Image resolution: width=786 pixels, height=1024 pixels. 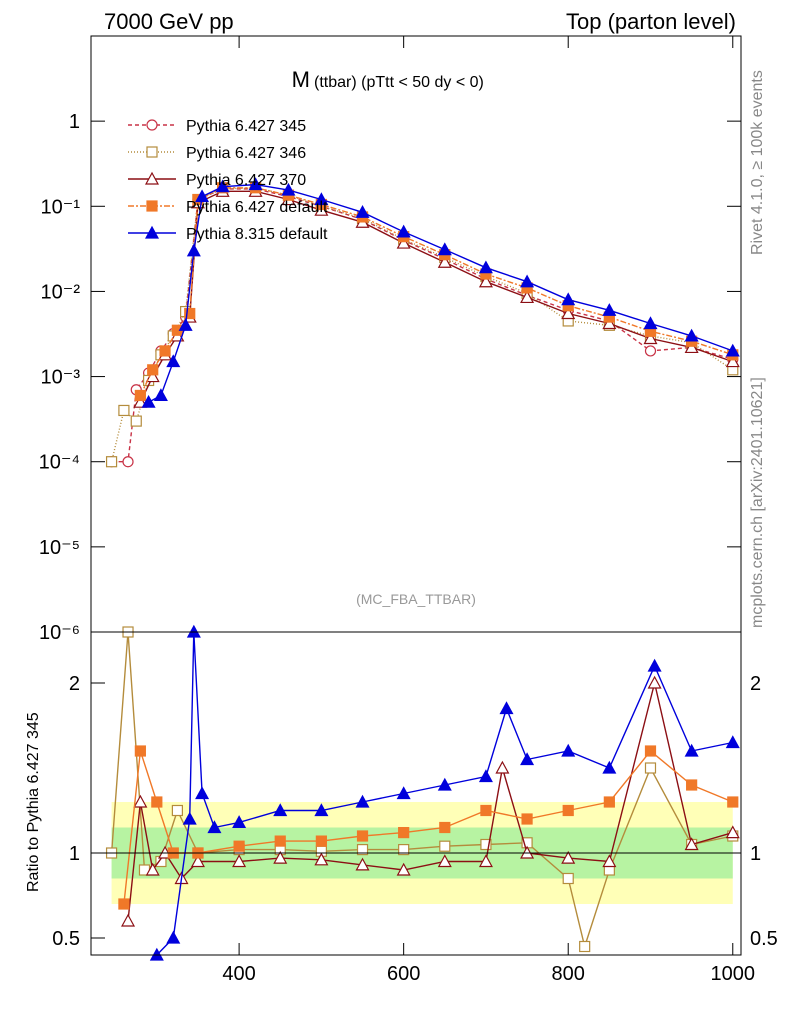 What do you see at coordinates (169, 21) in the screenshot?
I see `header-left: 7000 GeV pp` at bounding box center [169, 21].